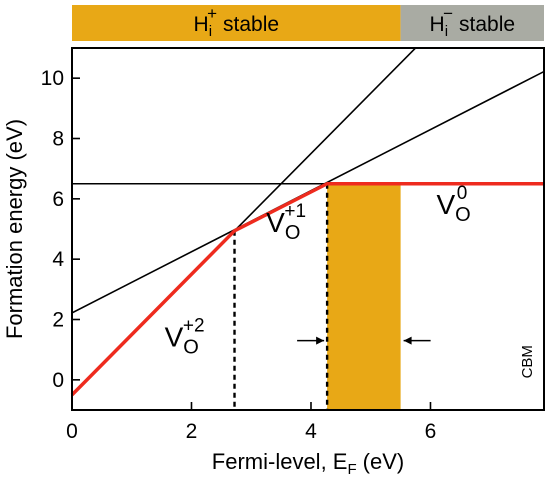 The image size is (550, 479). I want to click on y-tick-label: 4, so click(58, 259).